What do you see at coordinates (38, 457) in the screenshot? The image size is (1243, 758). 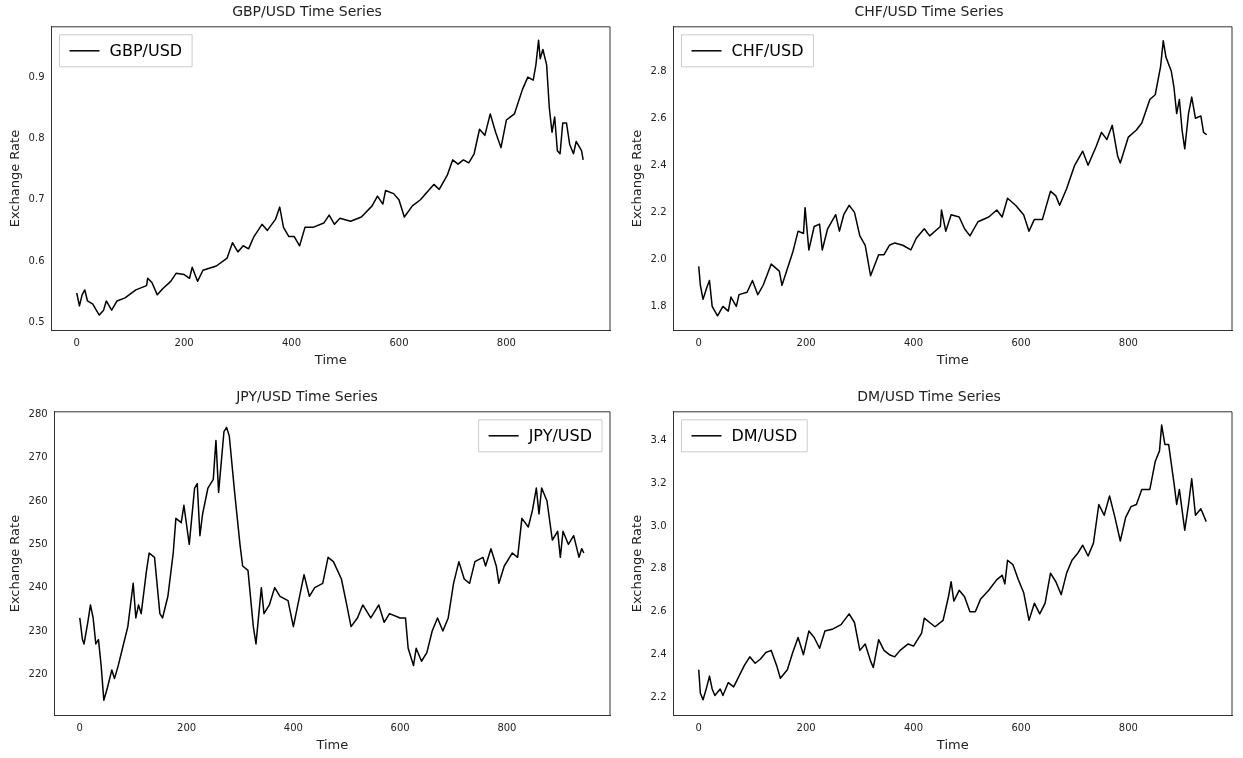 I see `y-tick-label: 270` at bounding box center [38, 457].